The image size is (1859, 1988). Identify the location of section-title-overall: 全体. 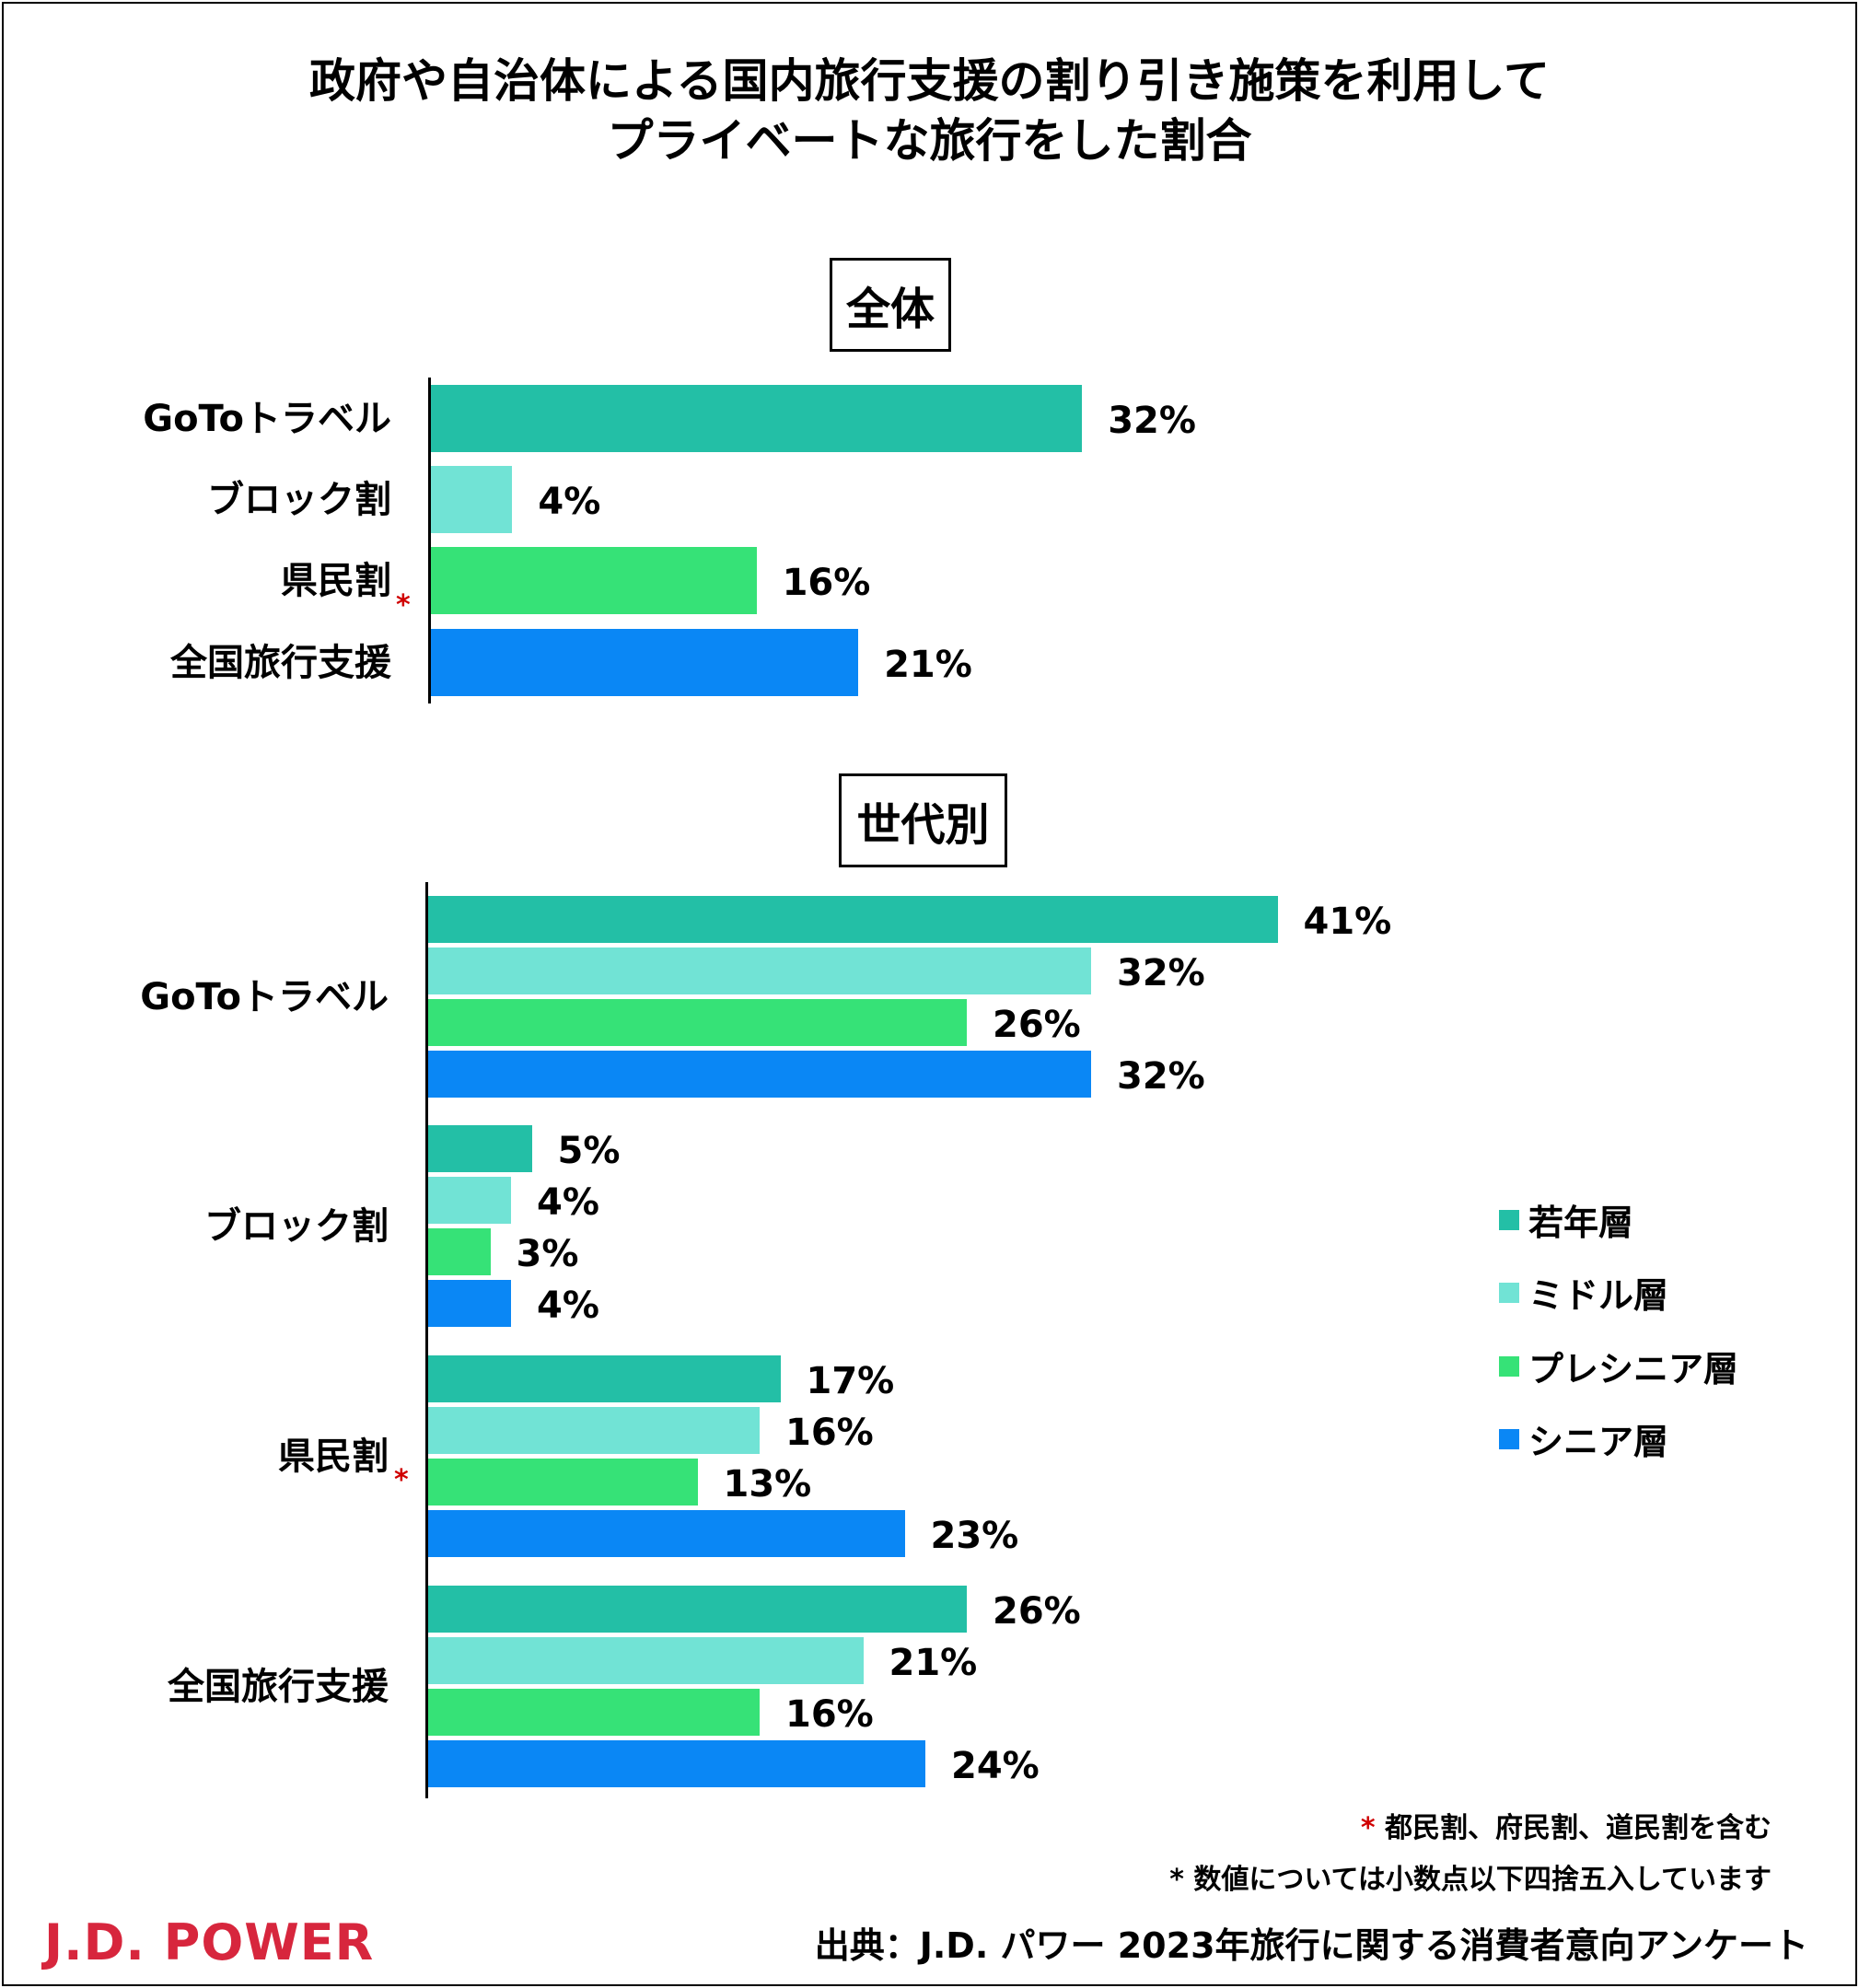
(890, 305).